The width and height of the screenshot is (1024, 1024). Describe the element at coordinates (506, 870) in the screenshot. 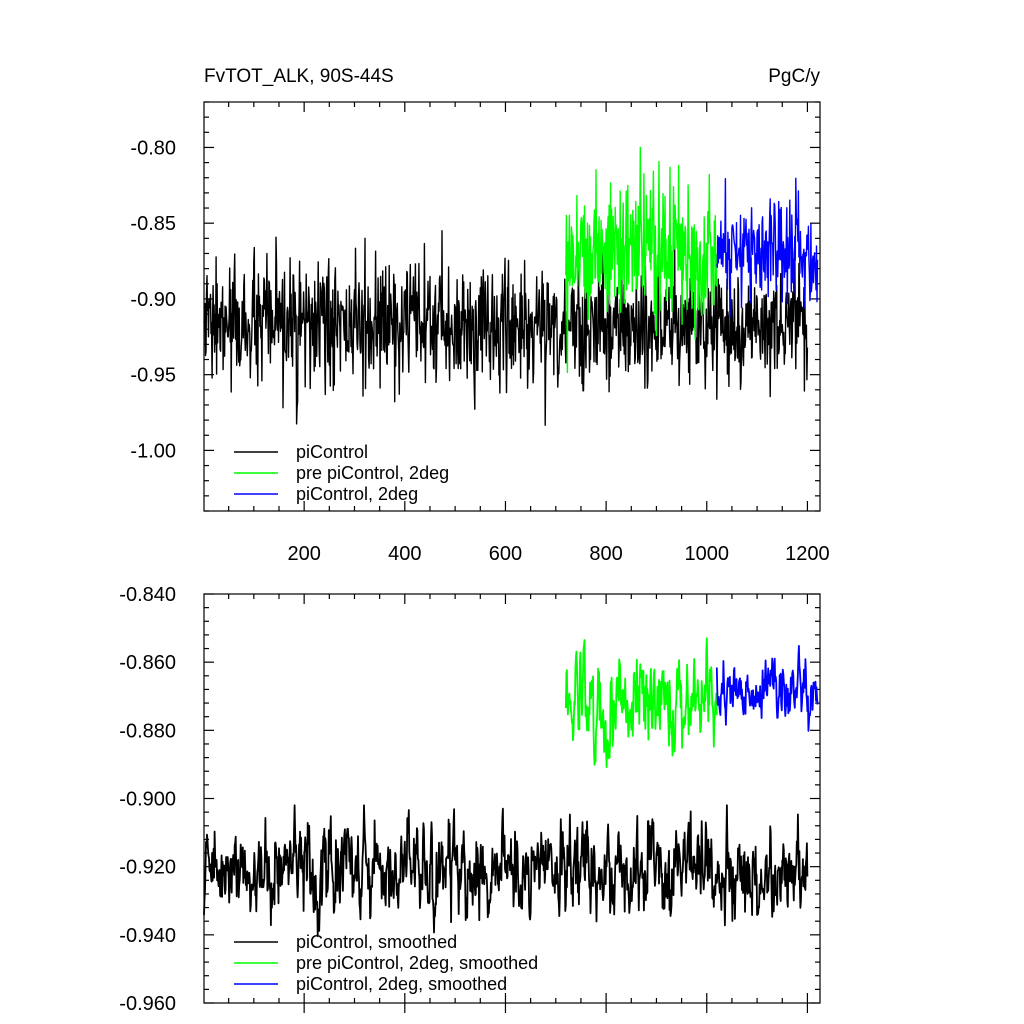

I see `series-line-picontrol-smoothed` at that location.